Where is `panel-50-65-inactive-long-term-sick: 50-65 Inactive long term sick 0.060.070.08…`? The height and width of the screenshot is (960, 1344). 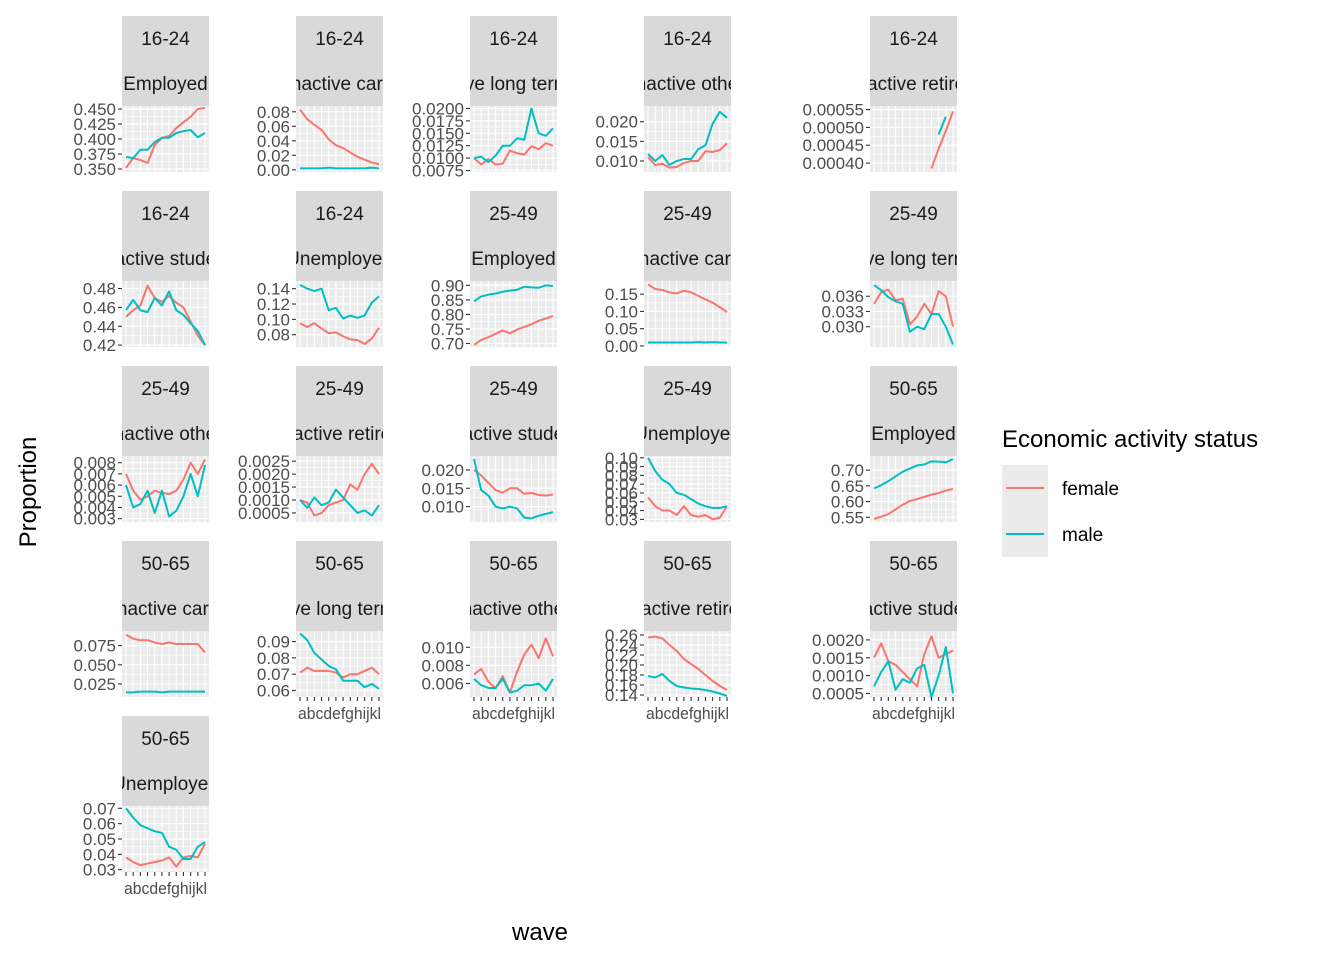 panel-50-65-inactive-long-term-sick: 50-65 Inactive long term sick 0.060.070.08… is located at coordinates (320, 632).